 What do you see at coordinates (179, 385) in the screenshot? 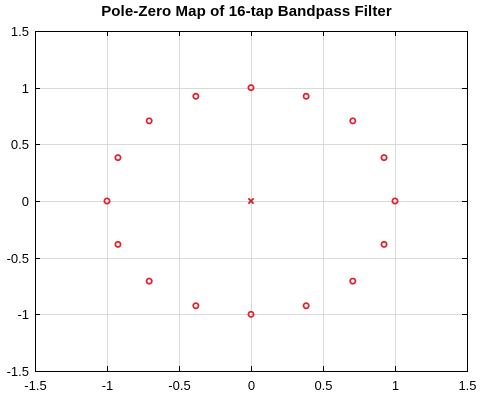
I see `x-tick-label: -0.5` at bounding box center [179, 385].